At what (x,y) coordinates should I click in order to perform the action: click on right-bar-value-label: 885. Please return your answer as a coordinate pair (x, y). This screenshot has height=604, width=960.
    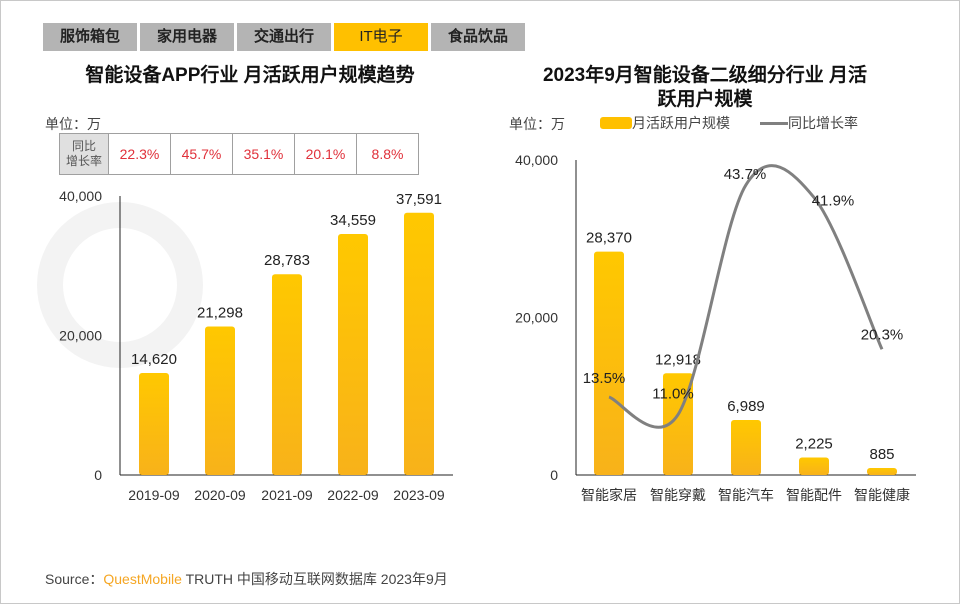
    Looking at the image, I should click on (881, 454).